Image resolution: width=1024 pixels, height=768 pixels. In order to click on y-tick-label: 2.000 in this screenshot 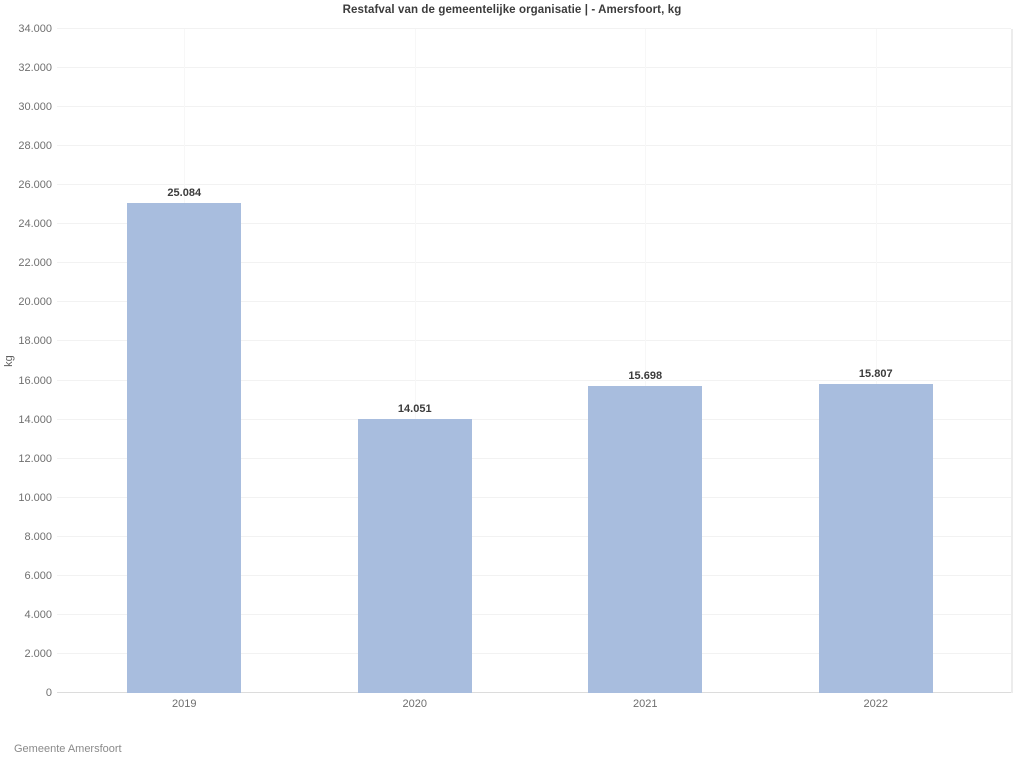, I will do `click(38, 653)`.